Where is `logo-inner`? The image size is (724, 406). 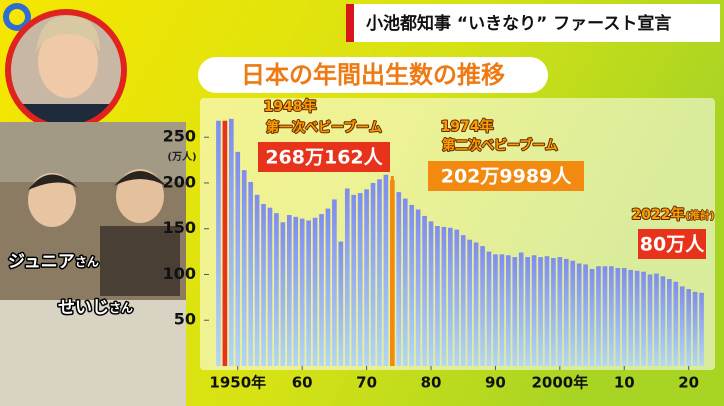
logo-inner is located at coordinates (17, 17).